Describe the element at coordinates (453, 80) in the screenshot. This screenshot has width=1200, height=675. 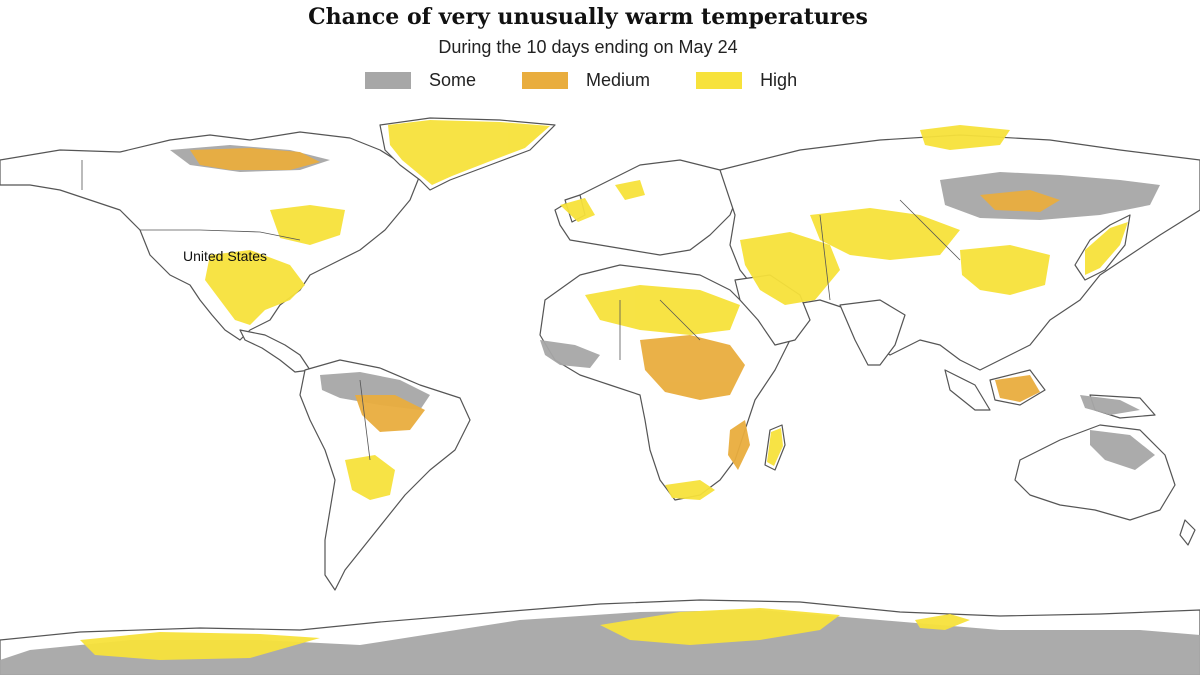
I see `legend-label-some: Some` at that location.